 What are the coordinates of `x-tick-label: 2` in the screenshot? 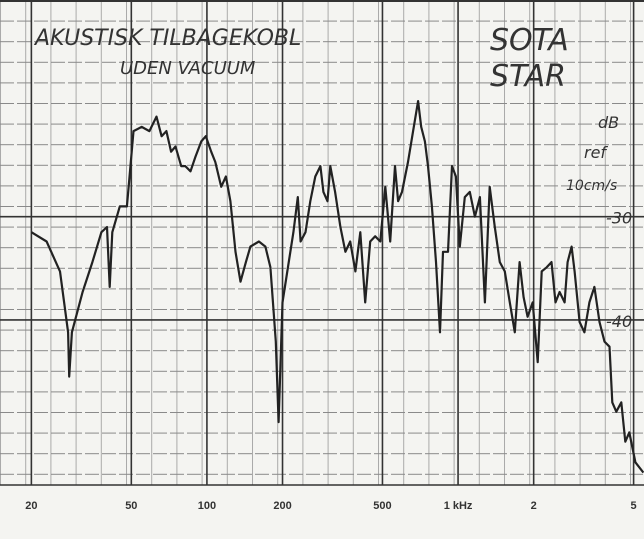 It's located at (534, 506).